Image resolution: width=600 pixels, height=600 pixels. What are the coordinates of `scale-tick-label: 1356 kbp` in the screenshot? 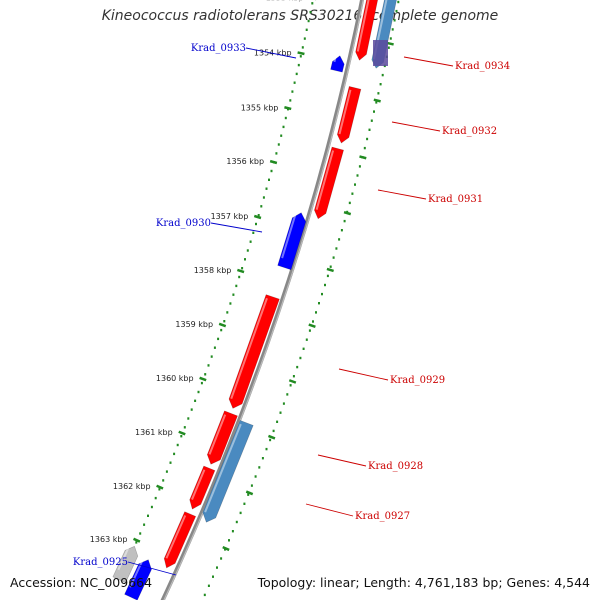 It's located at (245, 161).